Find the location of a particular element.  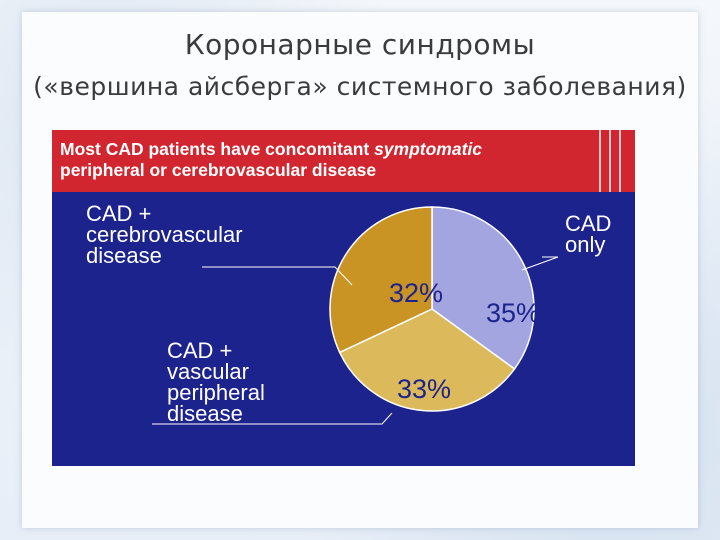

banner-decoration is located at coordinates (610, 161).